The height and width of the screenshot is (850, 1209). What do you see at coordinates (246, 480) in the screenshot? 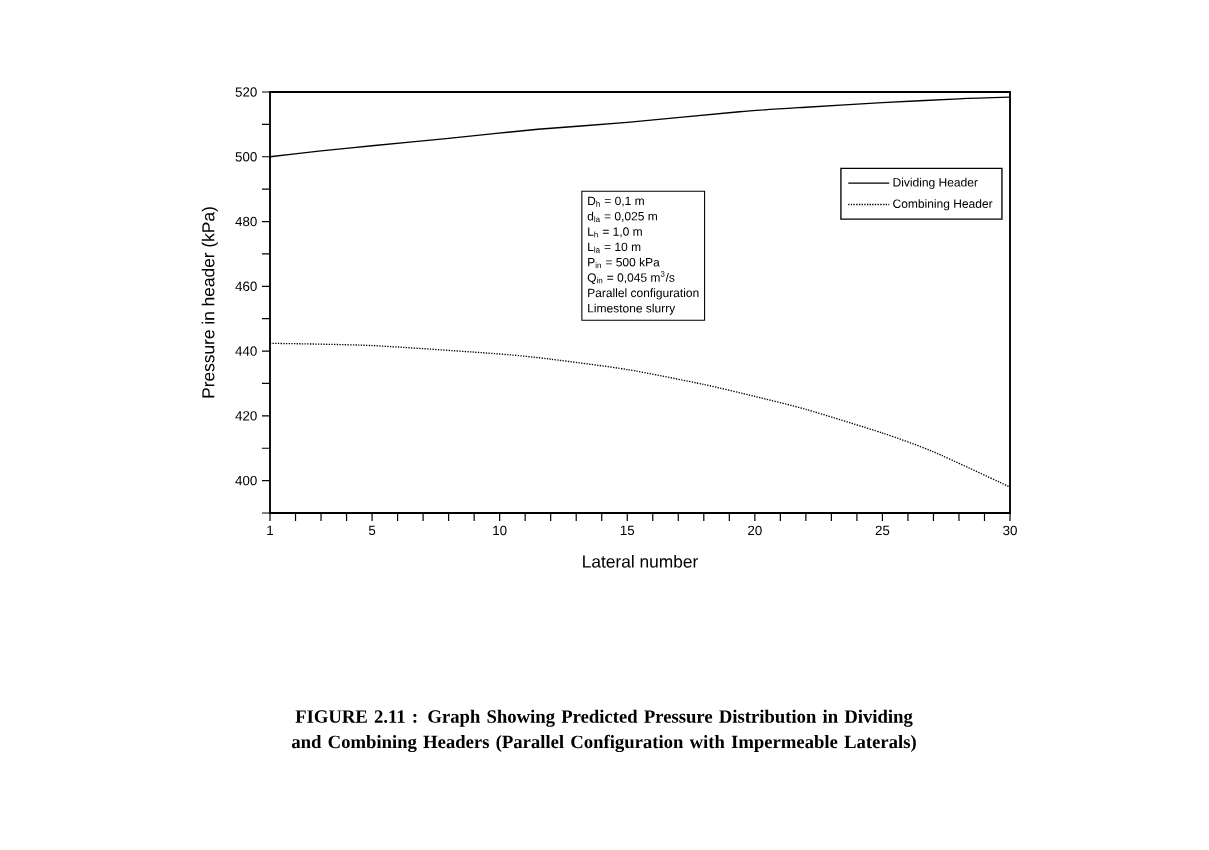
I see `y-tick-label: 400` at bounding box center [246, 480].